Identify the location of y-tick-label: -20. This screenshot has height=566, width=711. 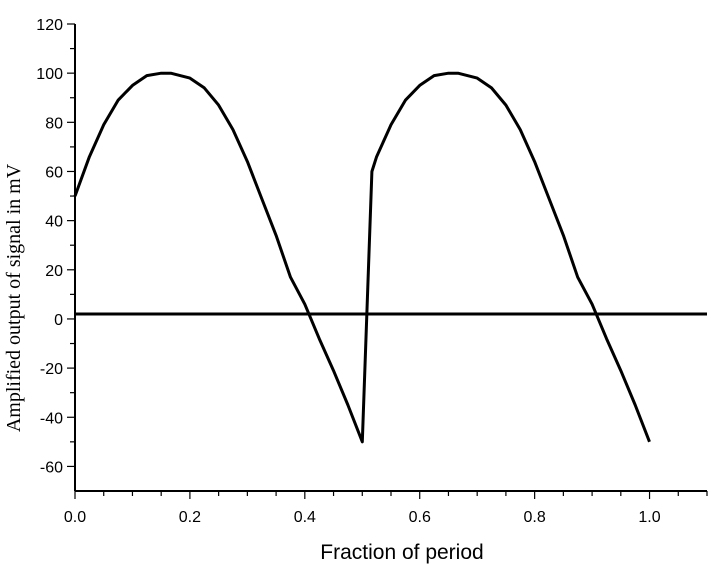
(51, 369).